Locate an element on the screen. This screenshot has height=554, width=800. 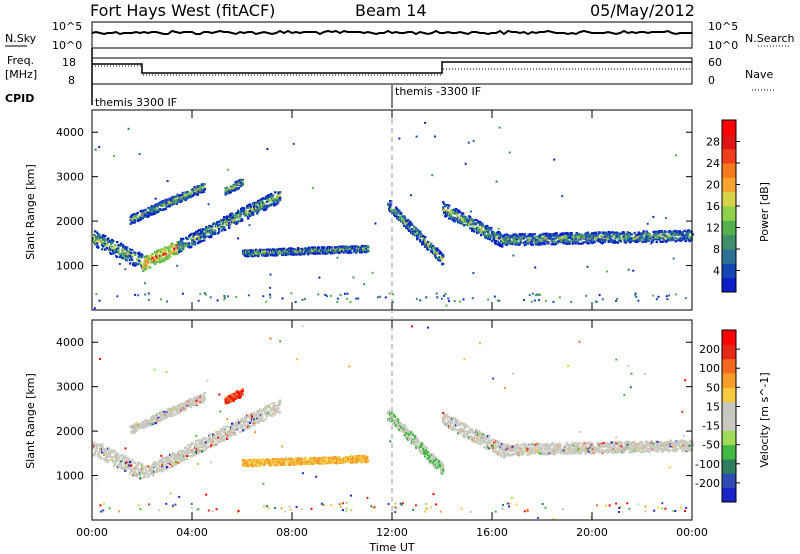
freq-tick-low: 8 is located at coordinates (71, 80).